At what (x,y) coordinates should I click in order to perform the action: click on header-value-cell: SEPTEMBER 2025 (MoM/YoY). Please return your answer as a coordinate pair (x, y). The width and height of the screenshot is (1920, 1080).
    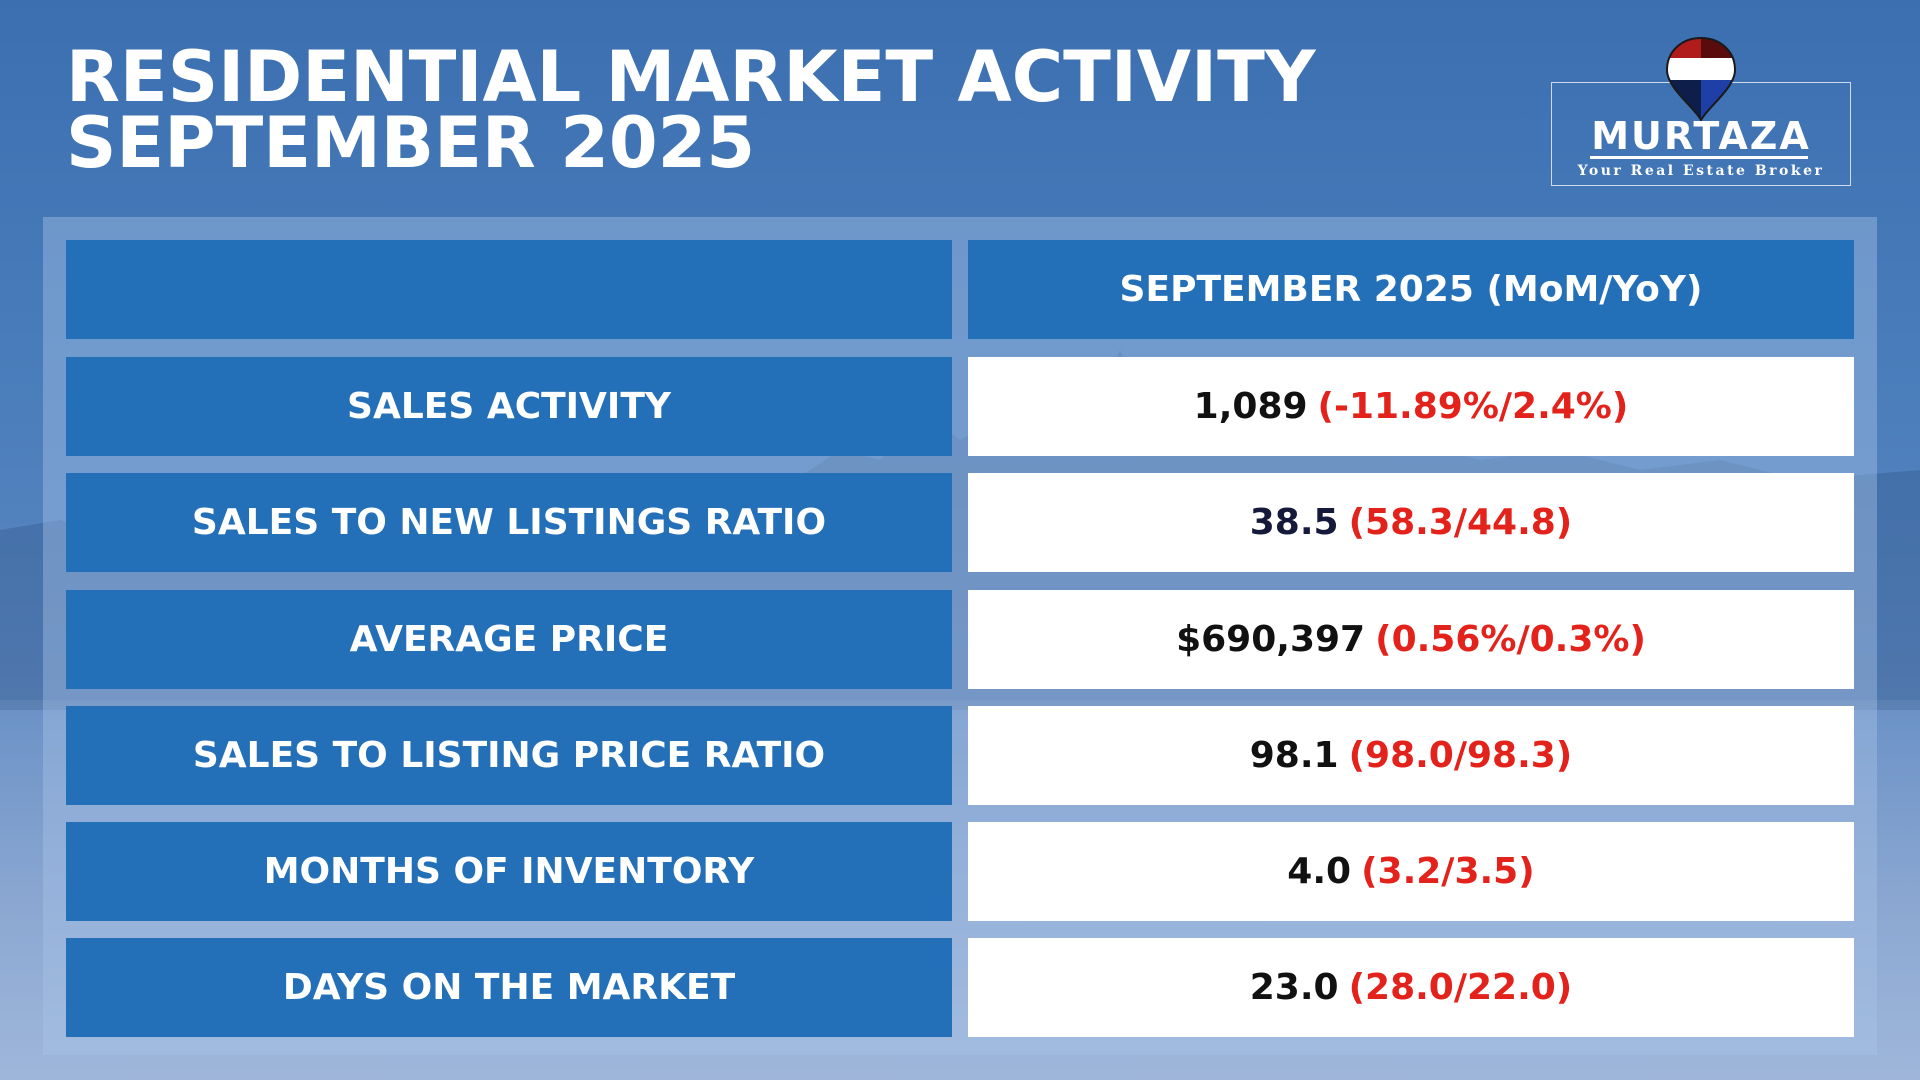
    Looking at the image, I should click on (1411, 289).